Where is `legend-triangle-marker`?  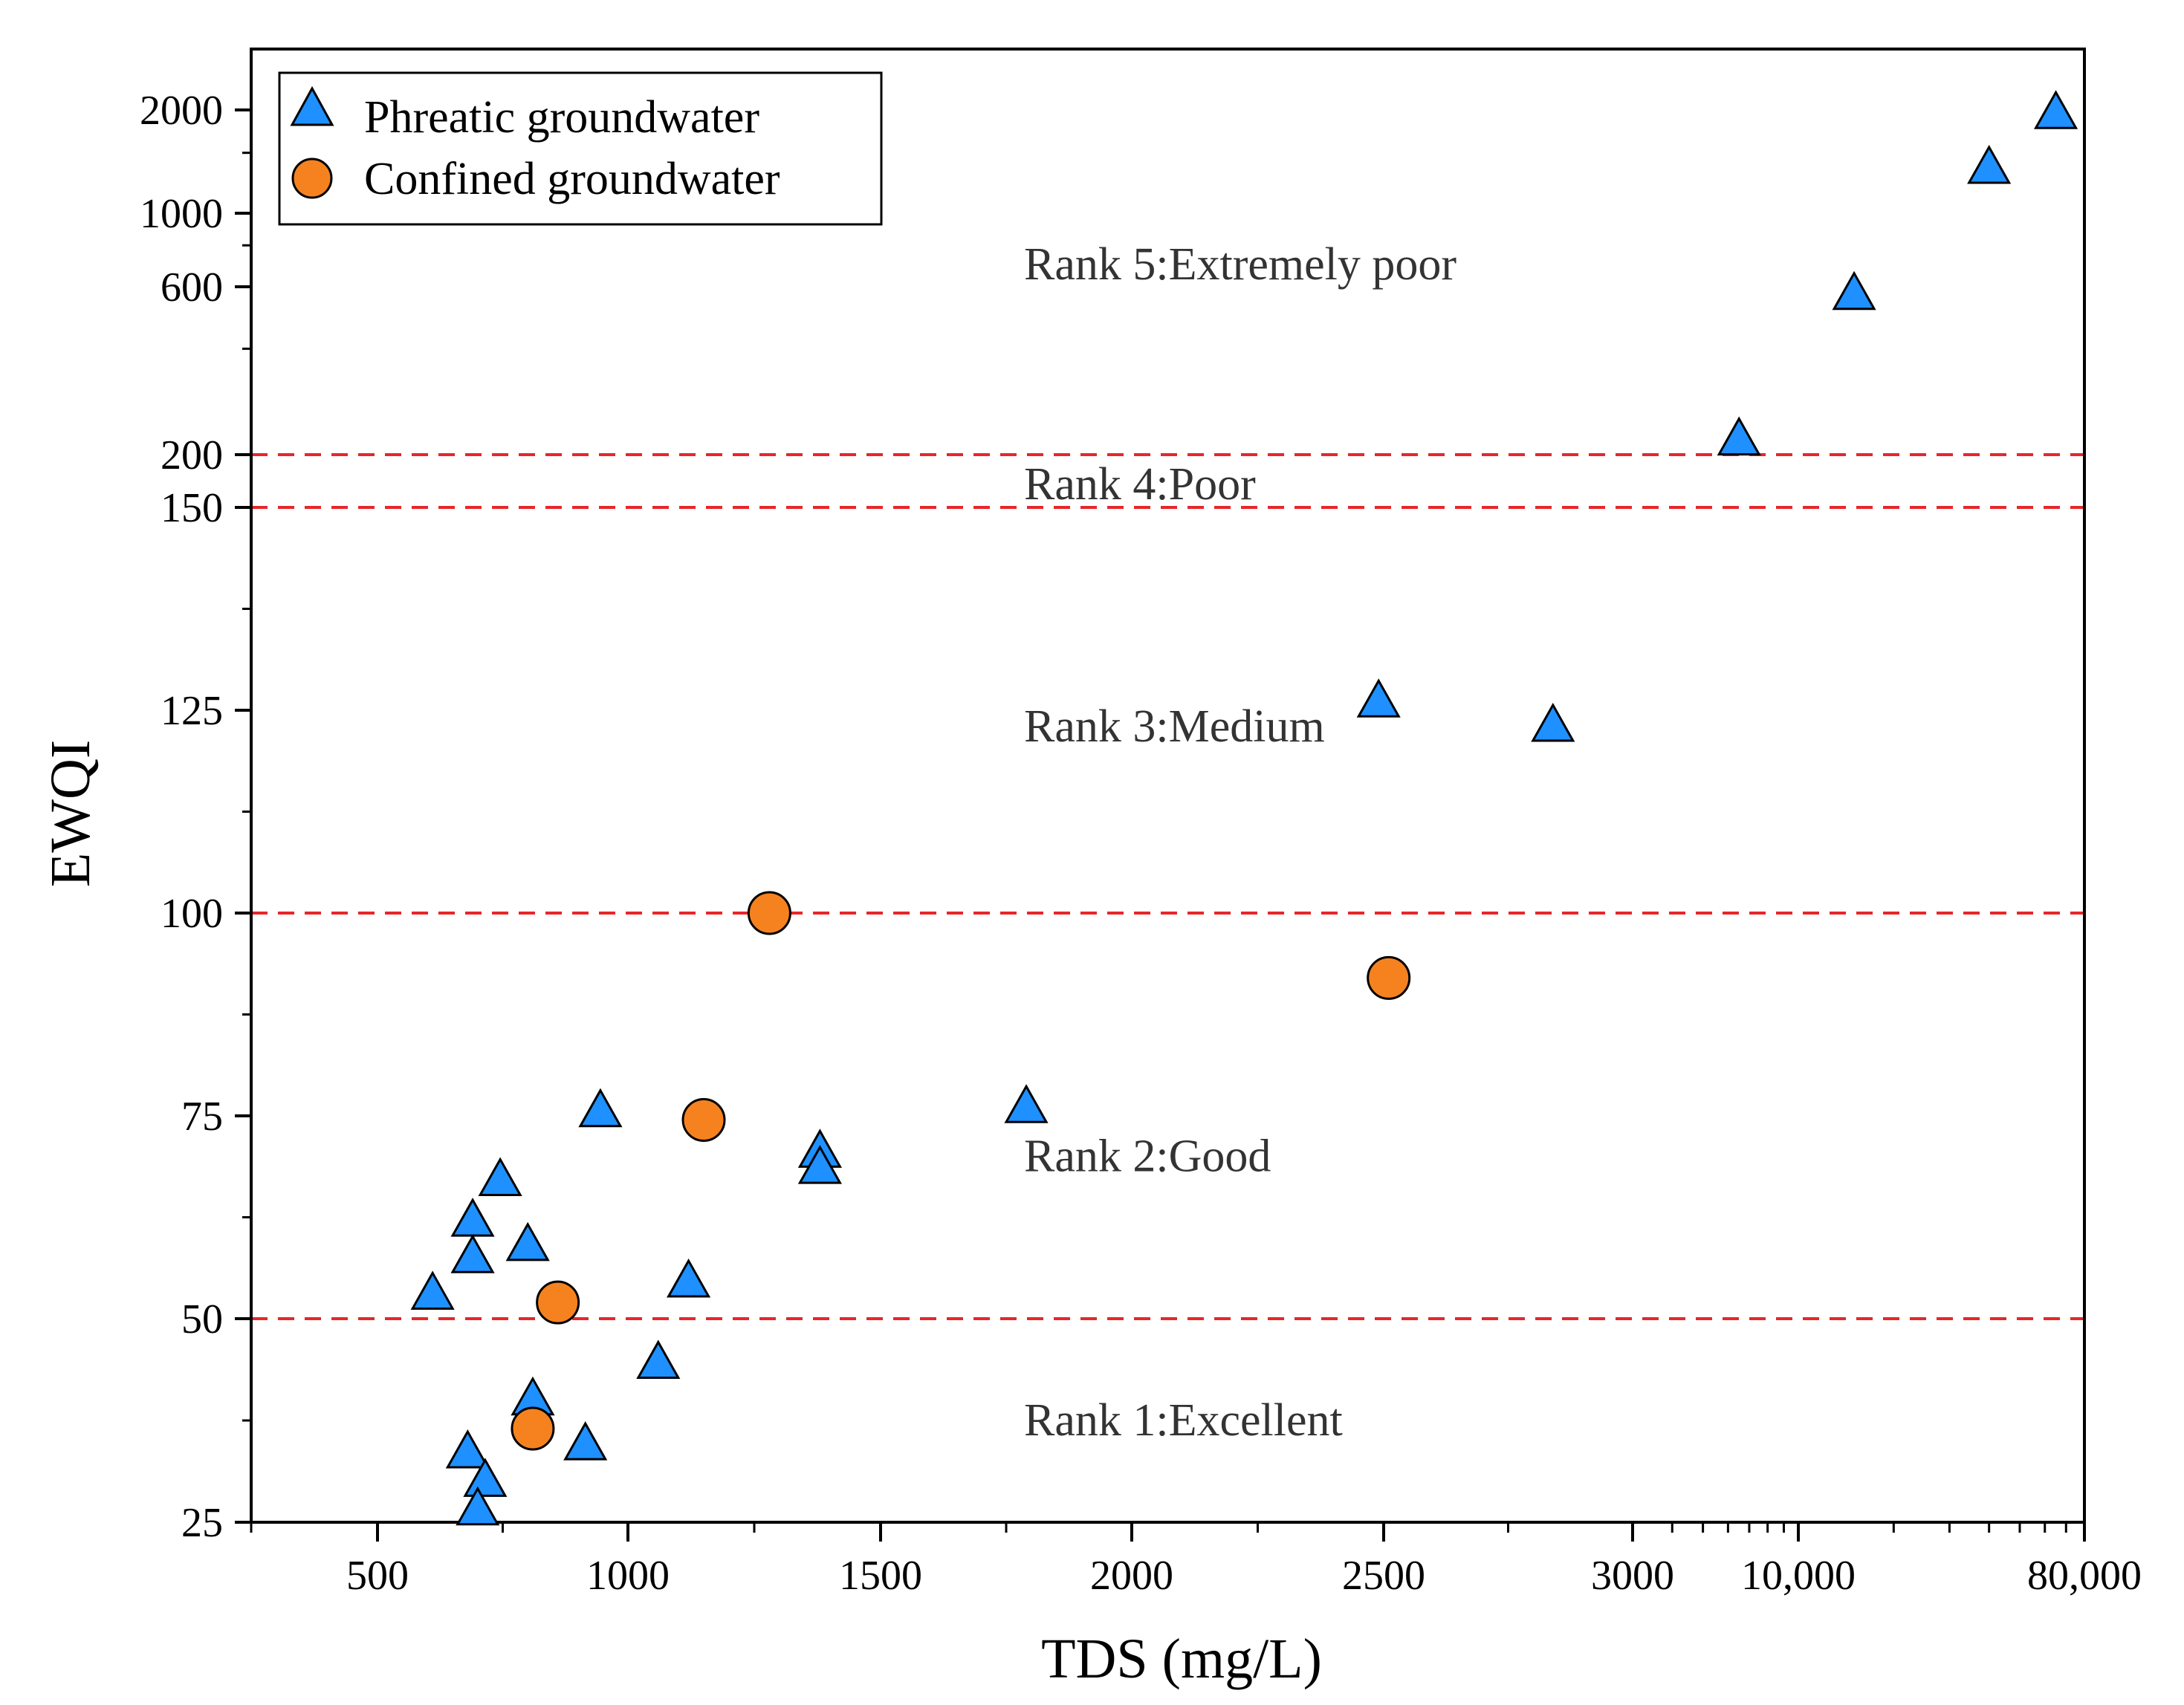 legend-triangle-marker is located at coordinates (312, 105).